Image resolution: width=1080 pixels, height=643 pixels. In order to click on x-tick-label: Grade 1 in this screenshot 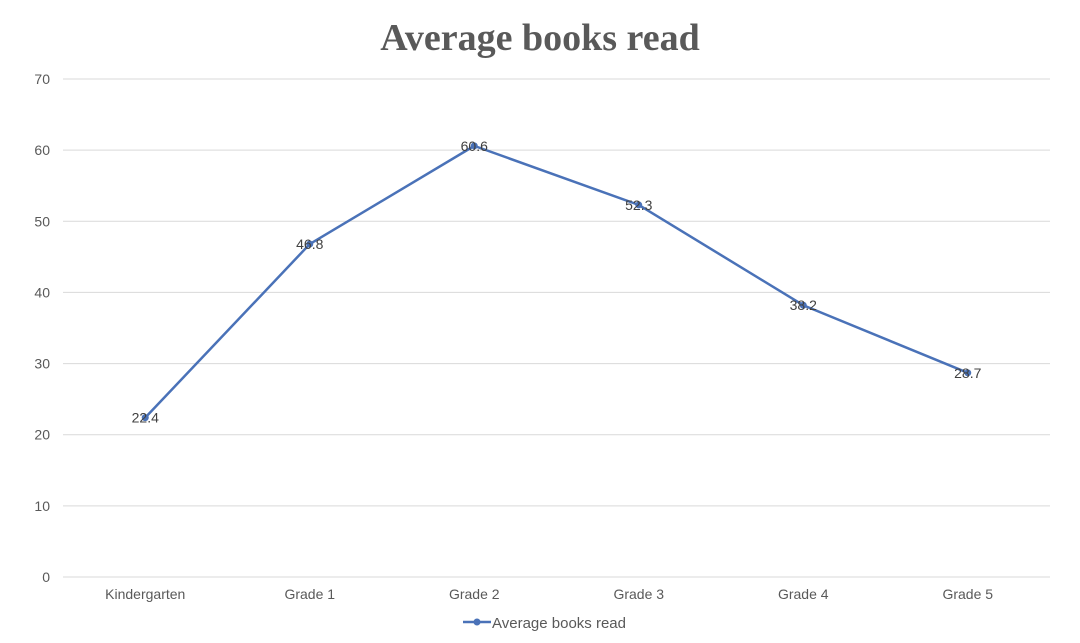, I will do `click(309, 594)`.